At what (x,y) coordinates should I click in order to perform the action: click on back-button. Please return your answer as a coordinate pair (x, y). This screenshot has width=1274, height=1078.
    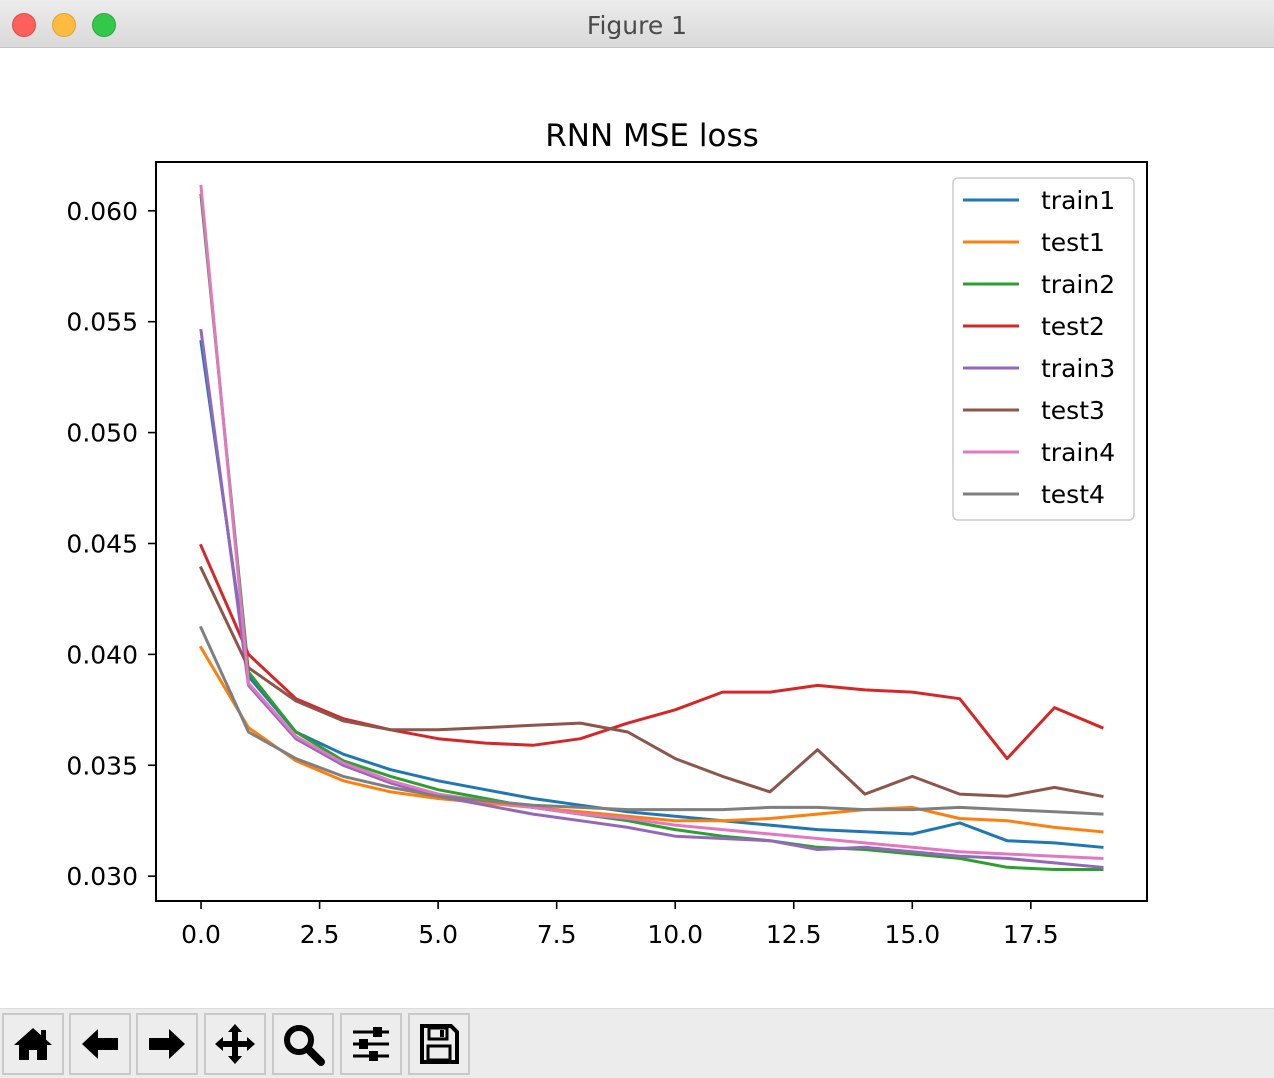
    Looking at the image, I should click on (100, 1044).